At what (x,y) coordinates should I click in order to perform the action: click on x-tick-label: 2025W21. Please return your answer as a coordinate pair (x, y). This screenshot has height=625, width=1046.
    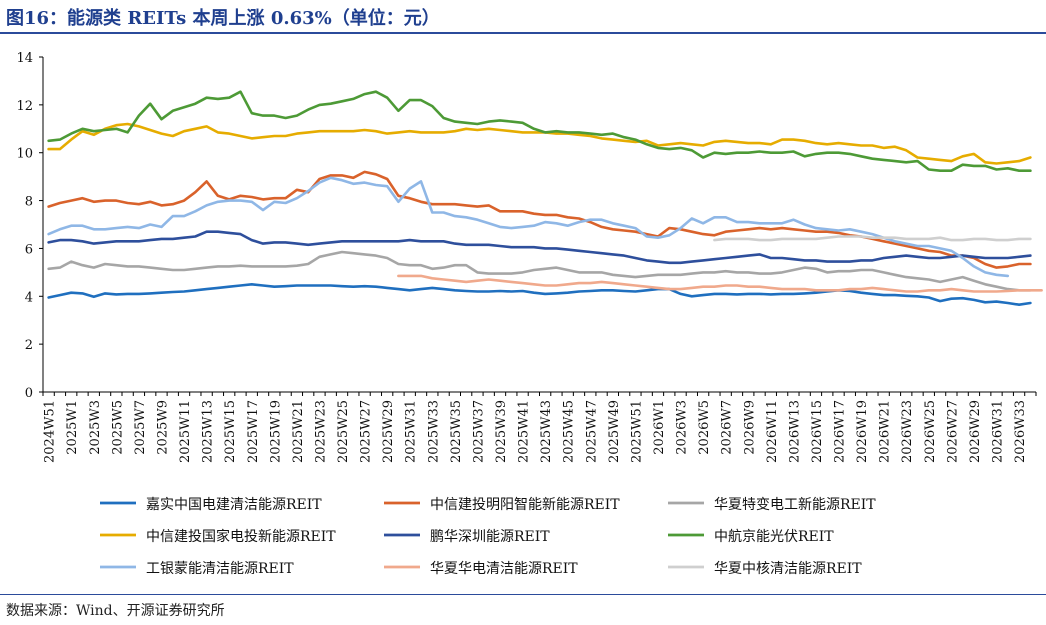
    Looking at the image, I should click on (298, 431).